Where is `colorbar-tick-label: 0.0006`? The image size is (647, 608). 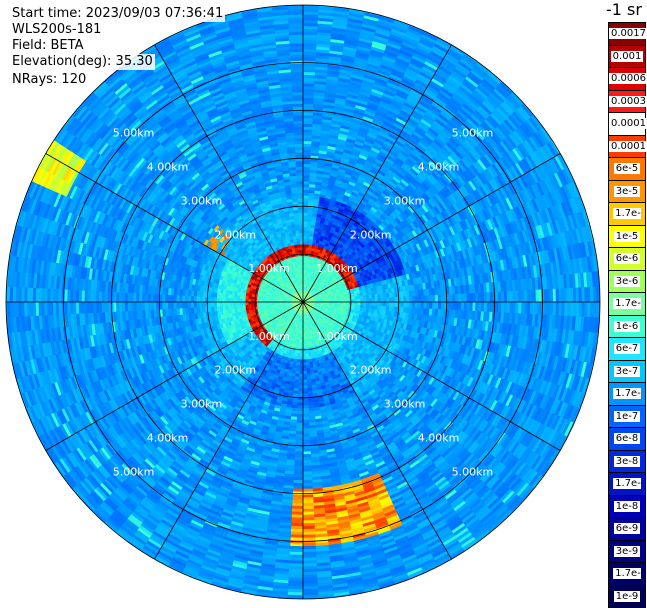 colorbar-tick-label: 0.0006 is located at coordinates (628, 78).